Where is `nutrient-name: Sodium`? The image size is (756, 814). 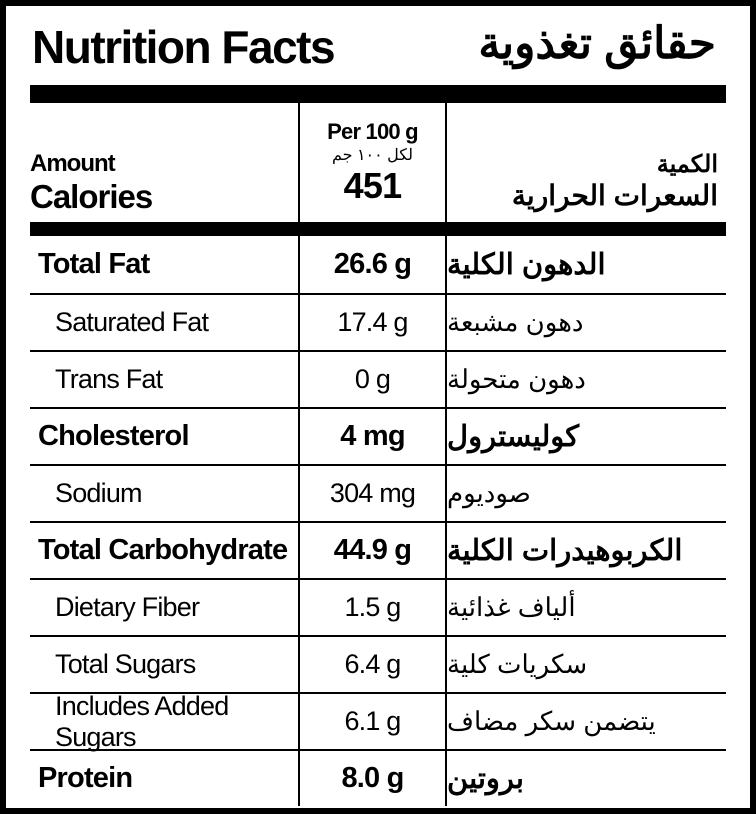
nutrient-name: Sodium is located at coordinates (164, 492).